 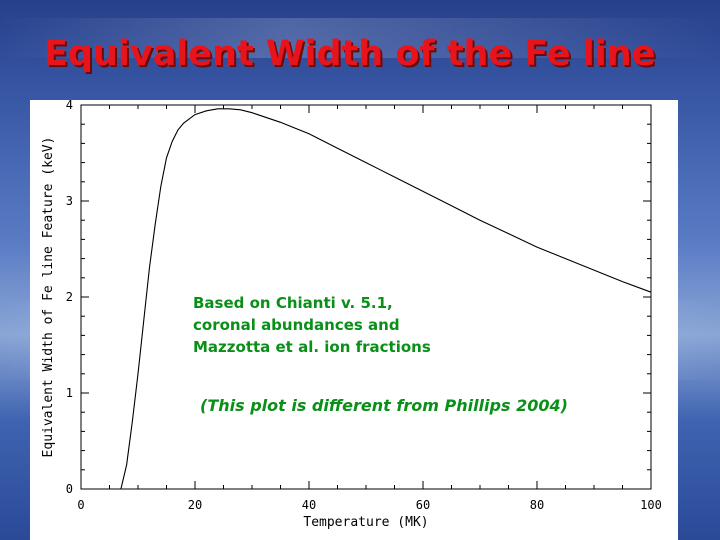 I want to click on x-tick-label: 100, so click(x=651, y=505).